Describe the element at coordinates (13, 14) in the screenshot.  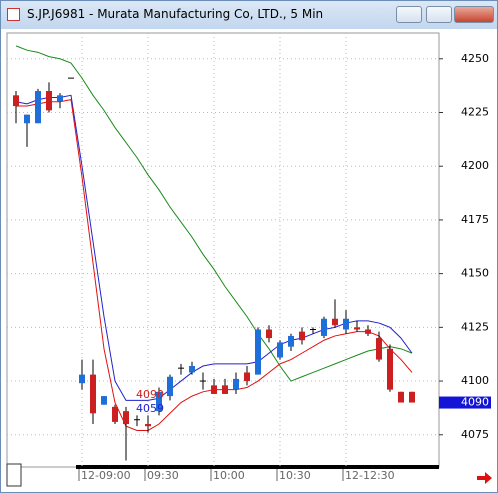
I see `app-icon` at that location.